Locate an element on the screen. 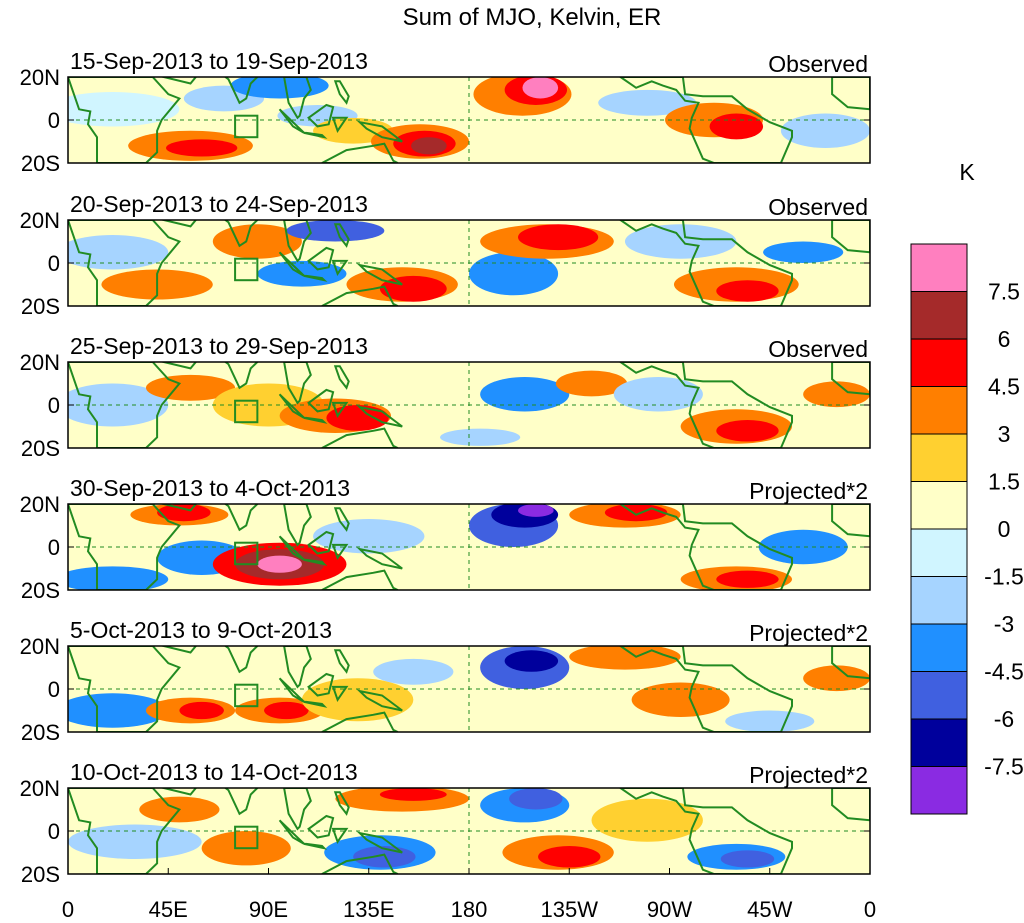  lon-tick-label: 90E is located at coordinates (268, 909).